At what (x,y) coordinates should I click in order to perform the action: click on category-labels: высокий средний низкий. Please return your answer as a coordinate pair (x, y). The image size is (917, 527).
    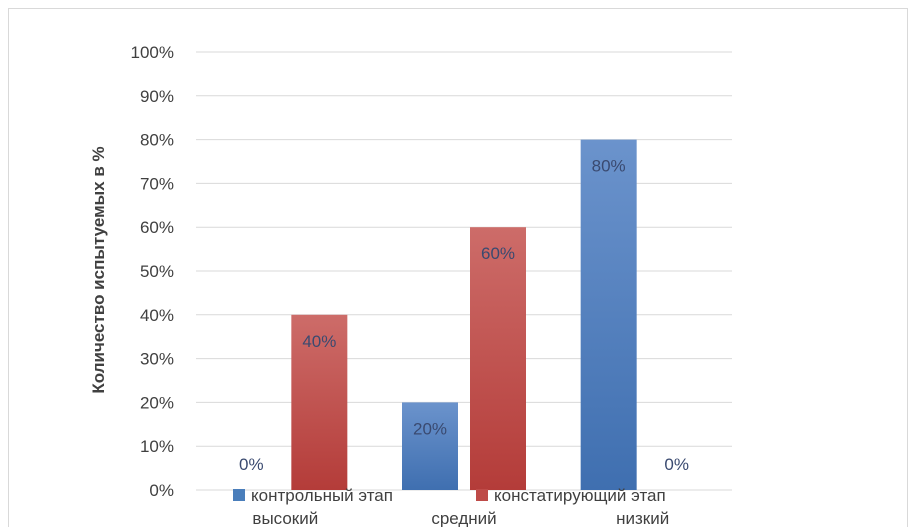
    Looking at the image, I should click on (460, 518).